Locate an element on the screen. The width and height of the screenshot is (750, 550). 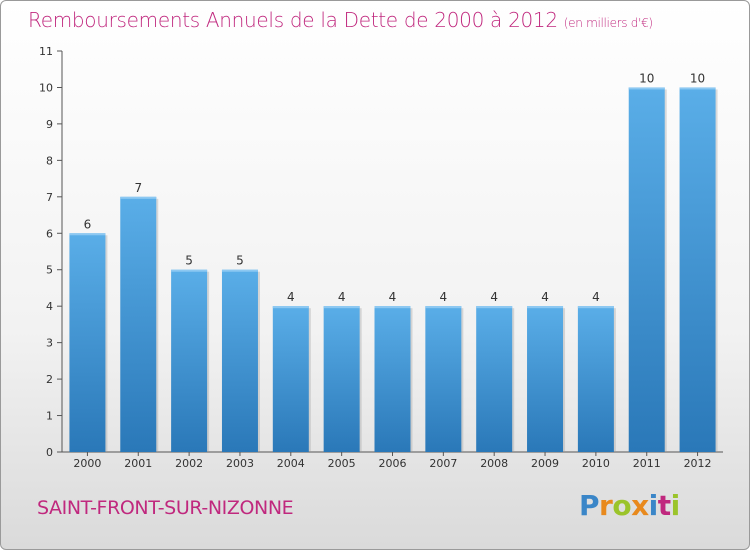
y-tick-label: 9 is located at coordinates (49, 124).